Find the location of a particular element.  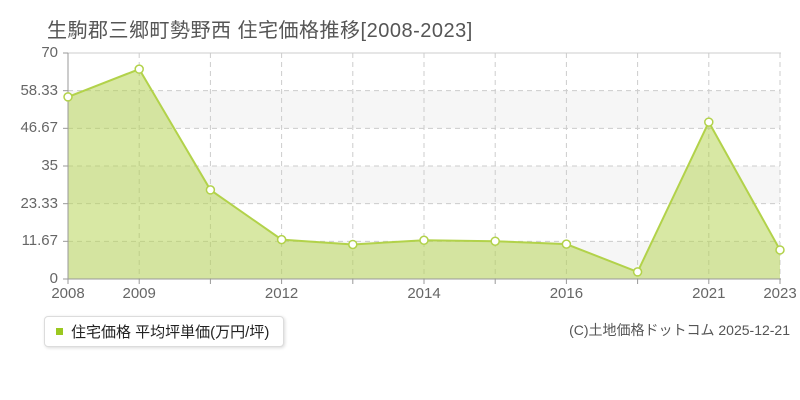

y-axis-tick-label: 70 is located at coordinates (49, 52).